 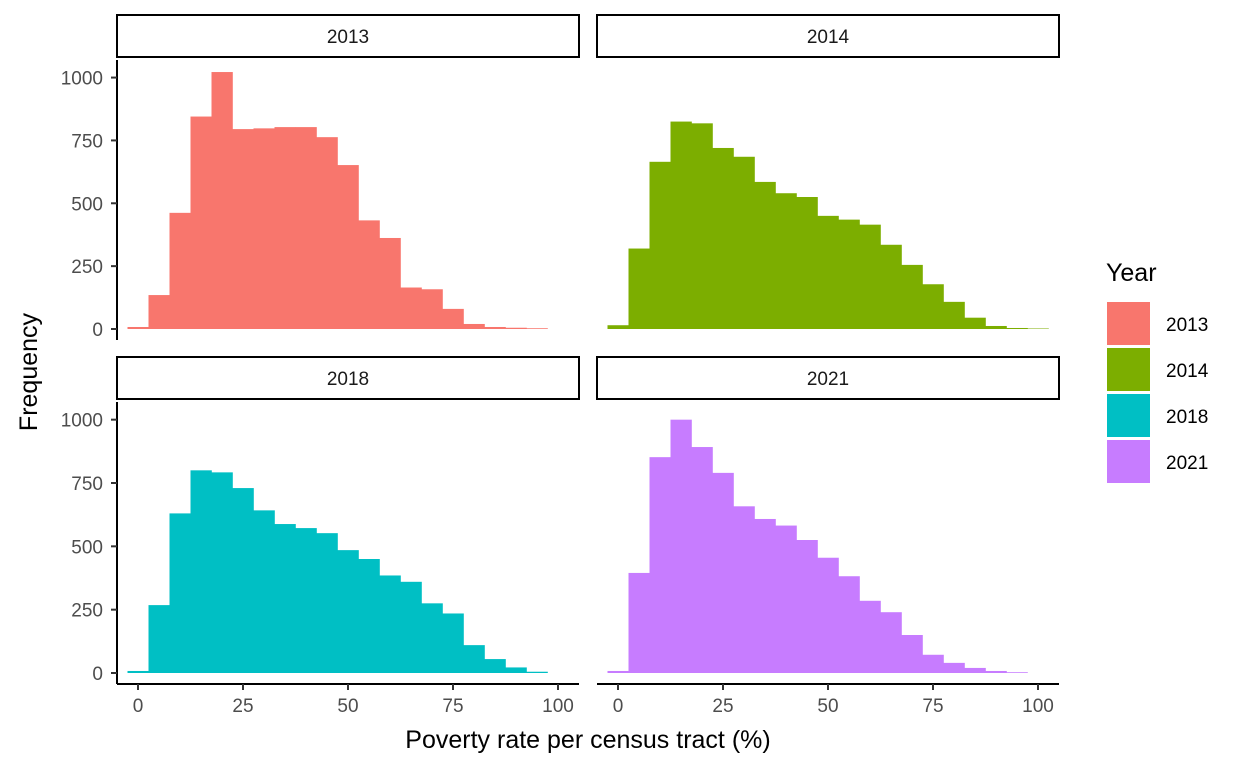 I want to click on legend-label: 2018, so click(x=1187, y=417).